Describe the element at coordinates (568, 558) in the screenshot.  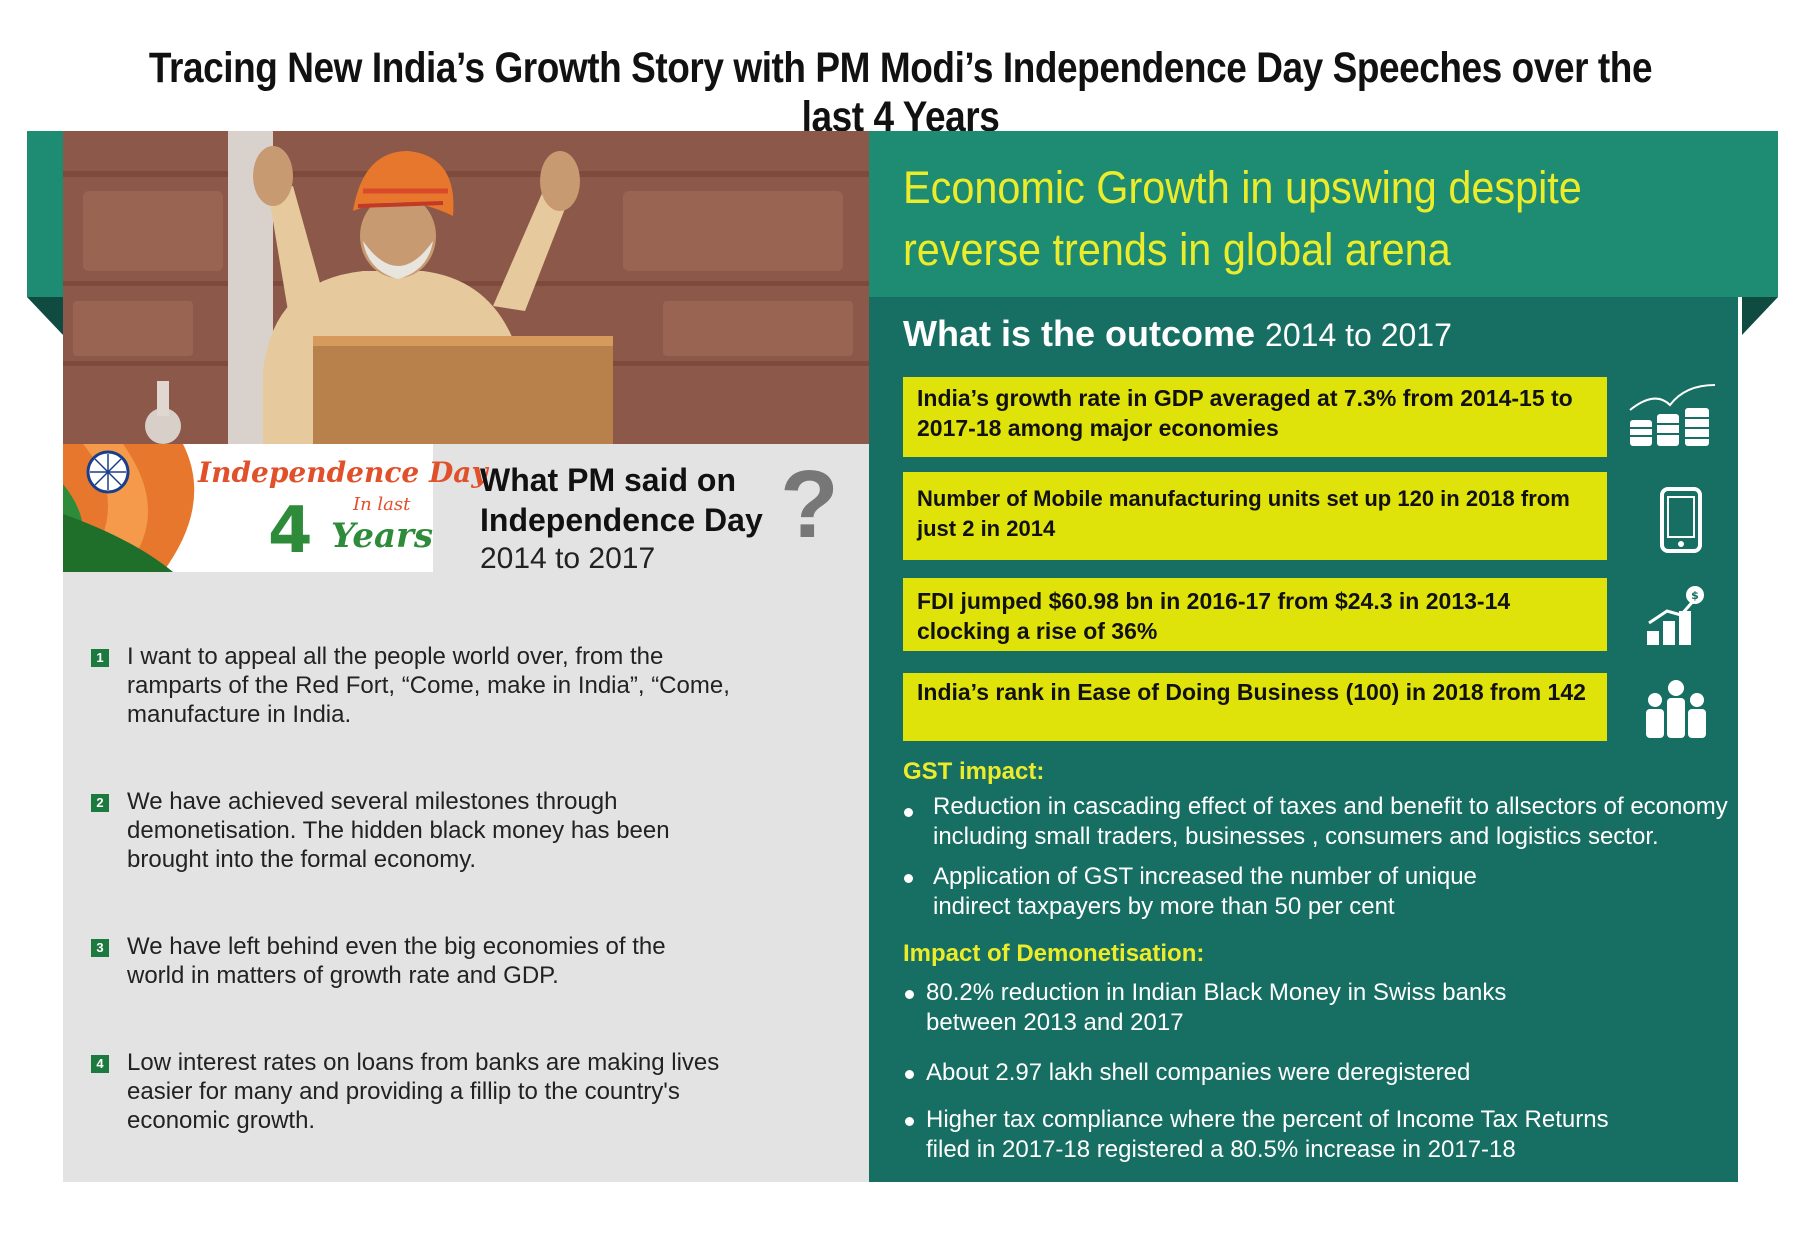
I see `left-years: 2014 to 2017` at that location.